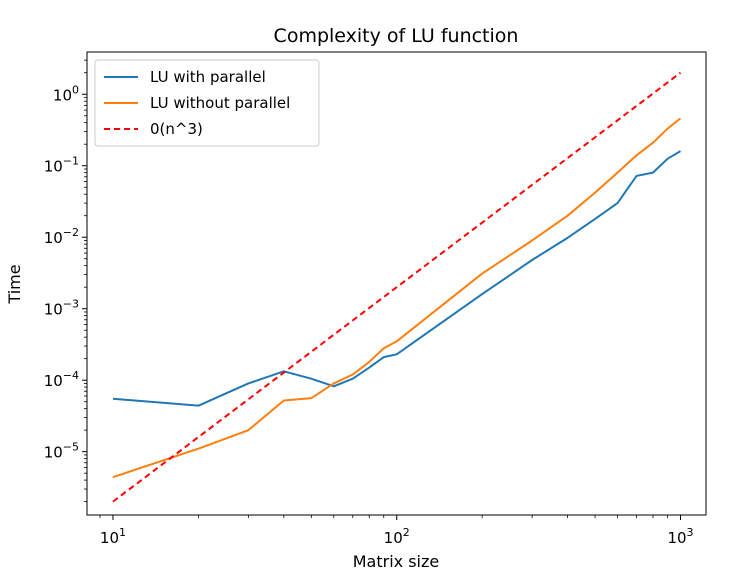 This screenshot has width=743, height=583. I want to click on y-tick-label-2: 10⁻³, so click(61, 308).